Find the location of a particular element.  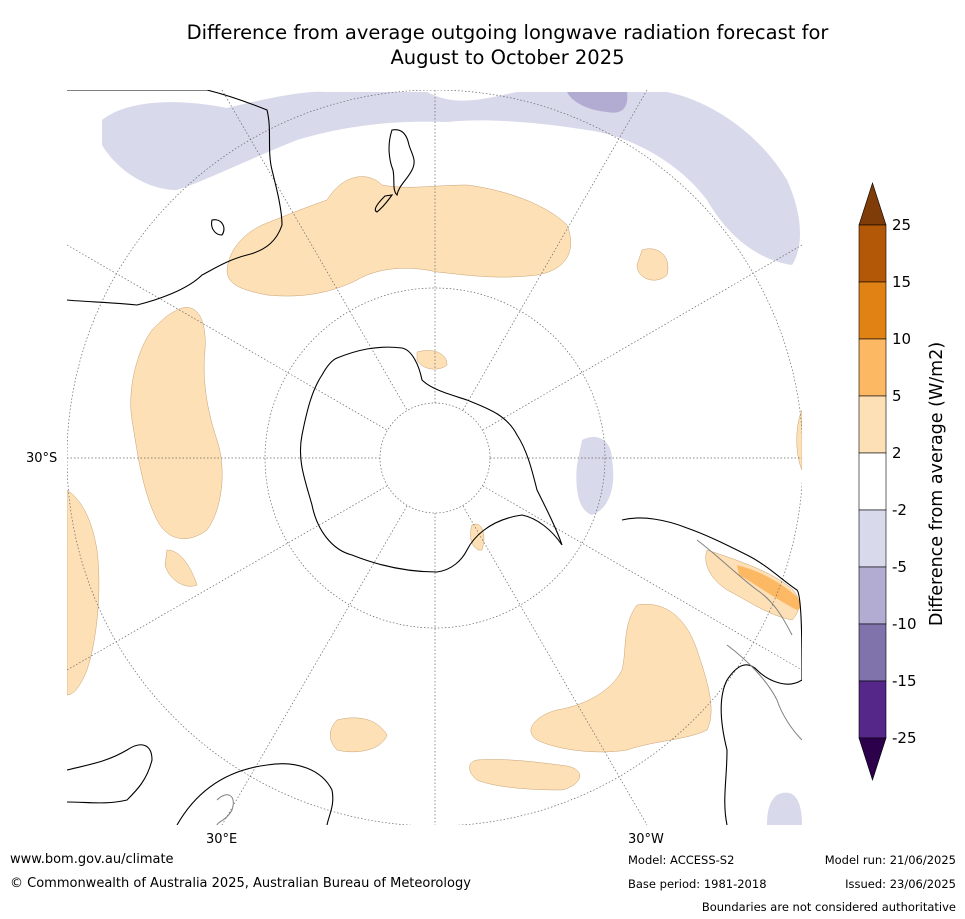

colorbar-tick-label: 15 is located at coordinates (902, 282).